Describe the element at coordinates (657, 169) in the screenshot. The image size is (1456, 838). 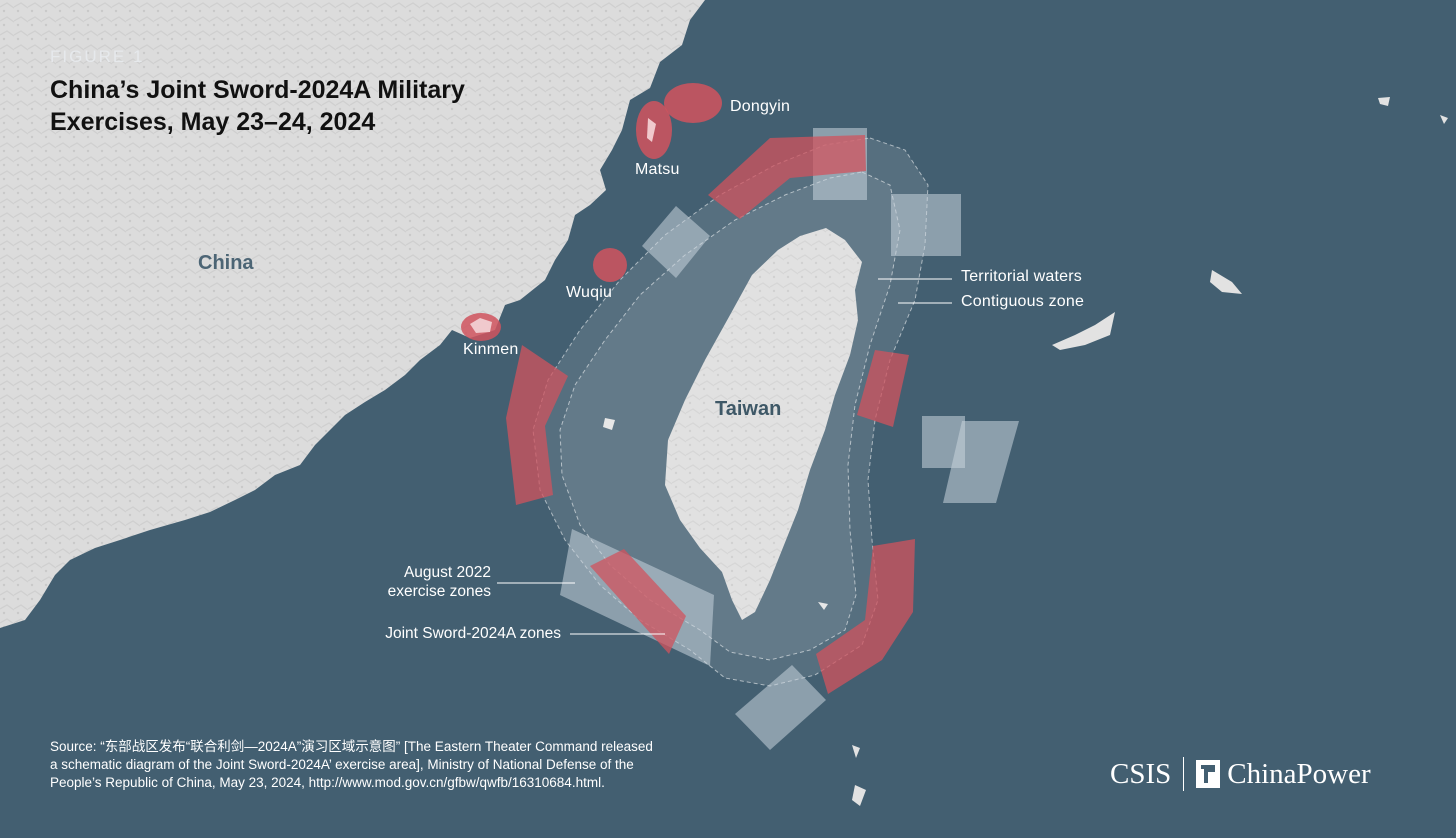
I see `matsu-label: Matsu` at that location.